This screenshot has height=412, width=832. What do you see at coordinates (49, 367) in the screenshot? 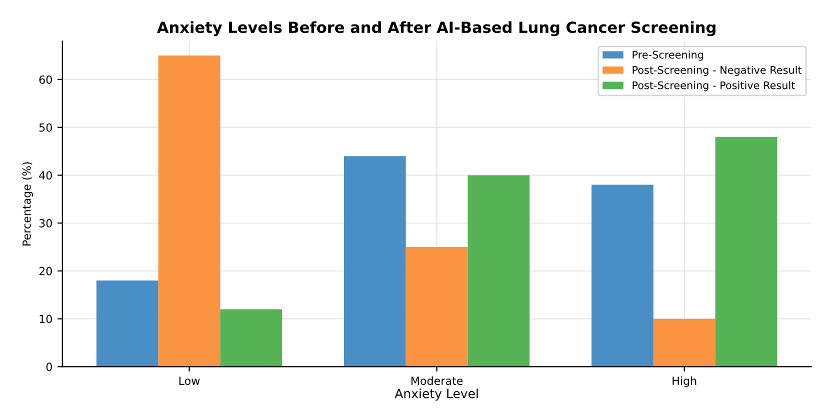
I see `y-tick-label: 0` at bounding box center [49, 367].